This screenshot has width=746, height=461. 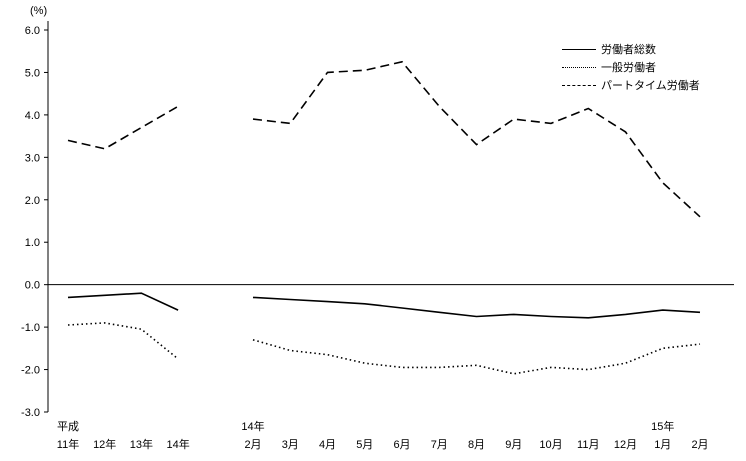 What do you see at coordinates (327, 445) in the screenshot?
I see `x-tick-label: 4月` at bounding box center [327, 445].